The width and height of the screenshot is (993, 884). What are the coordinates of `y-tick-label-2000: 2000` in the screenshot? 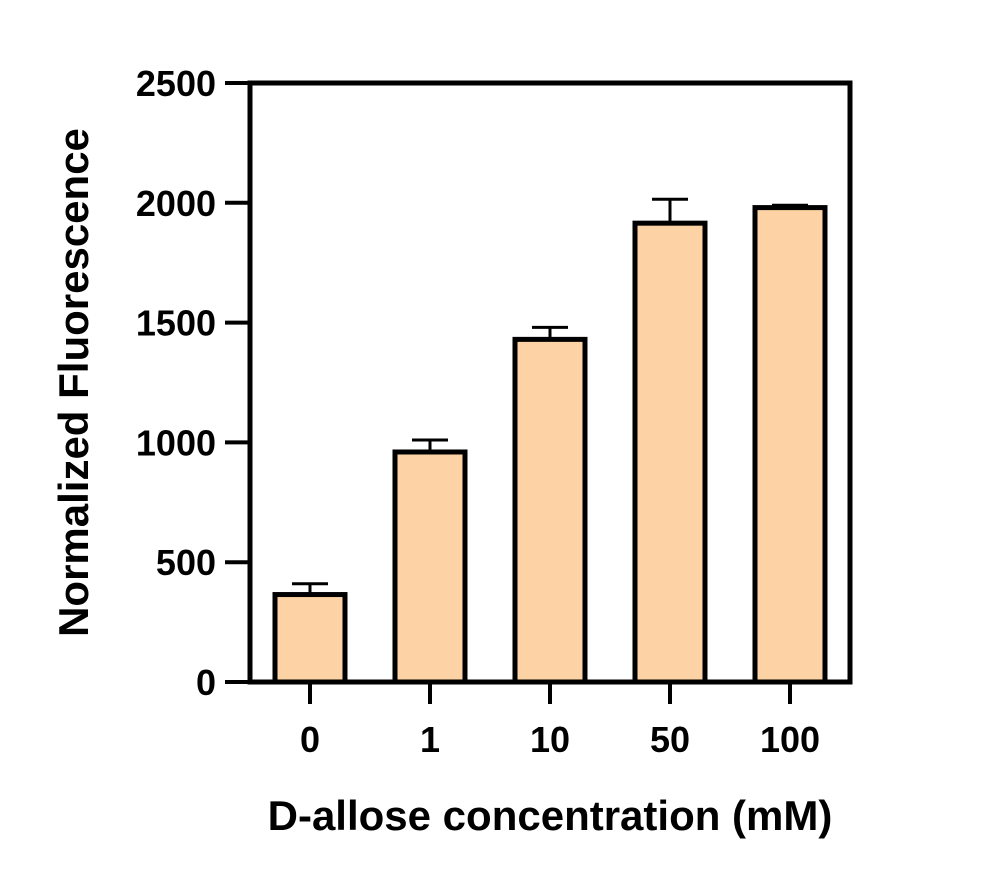 It's located at (176, 203).